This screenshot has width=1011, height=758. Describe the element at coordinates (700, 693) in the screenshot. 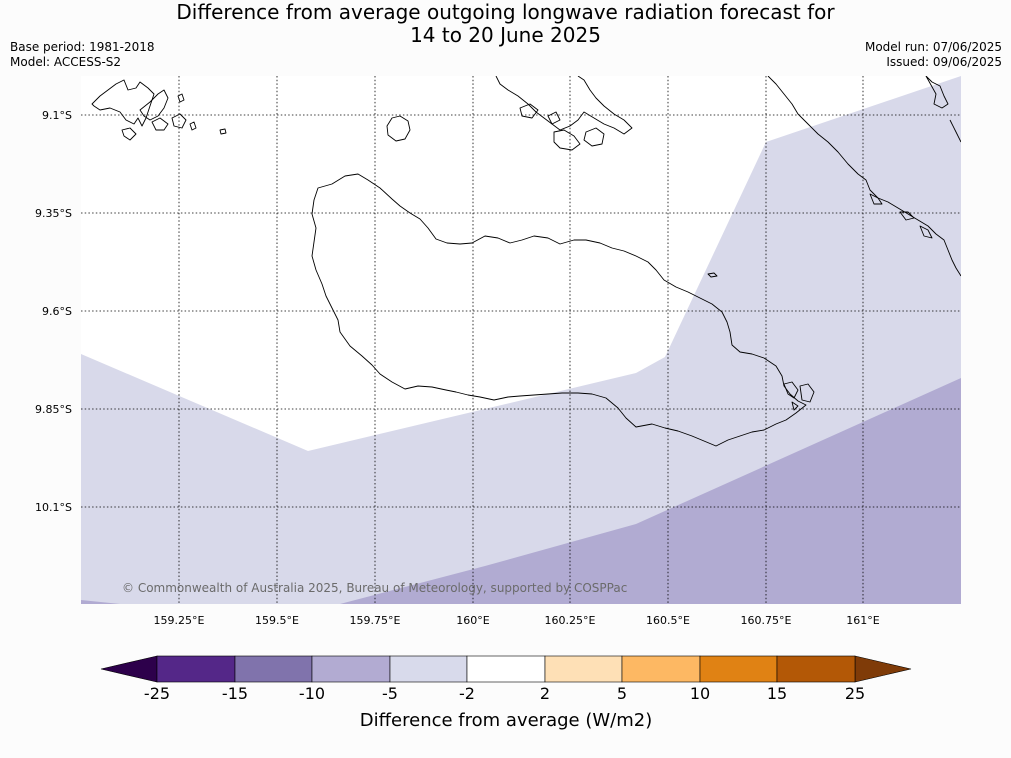

I see `colorbar-tick-label: 10` at that location.